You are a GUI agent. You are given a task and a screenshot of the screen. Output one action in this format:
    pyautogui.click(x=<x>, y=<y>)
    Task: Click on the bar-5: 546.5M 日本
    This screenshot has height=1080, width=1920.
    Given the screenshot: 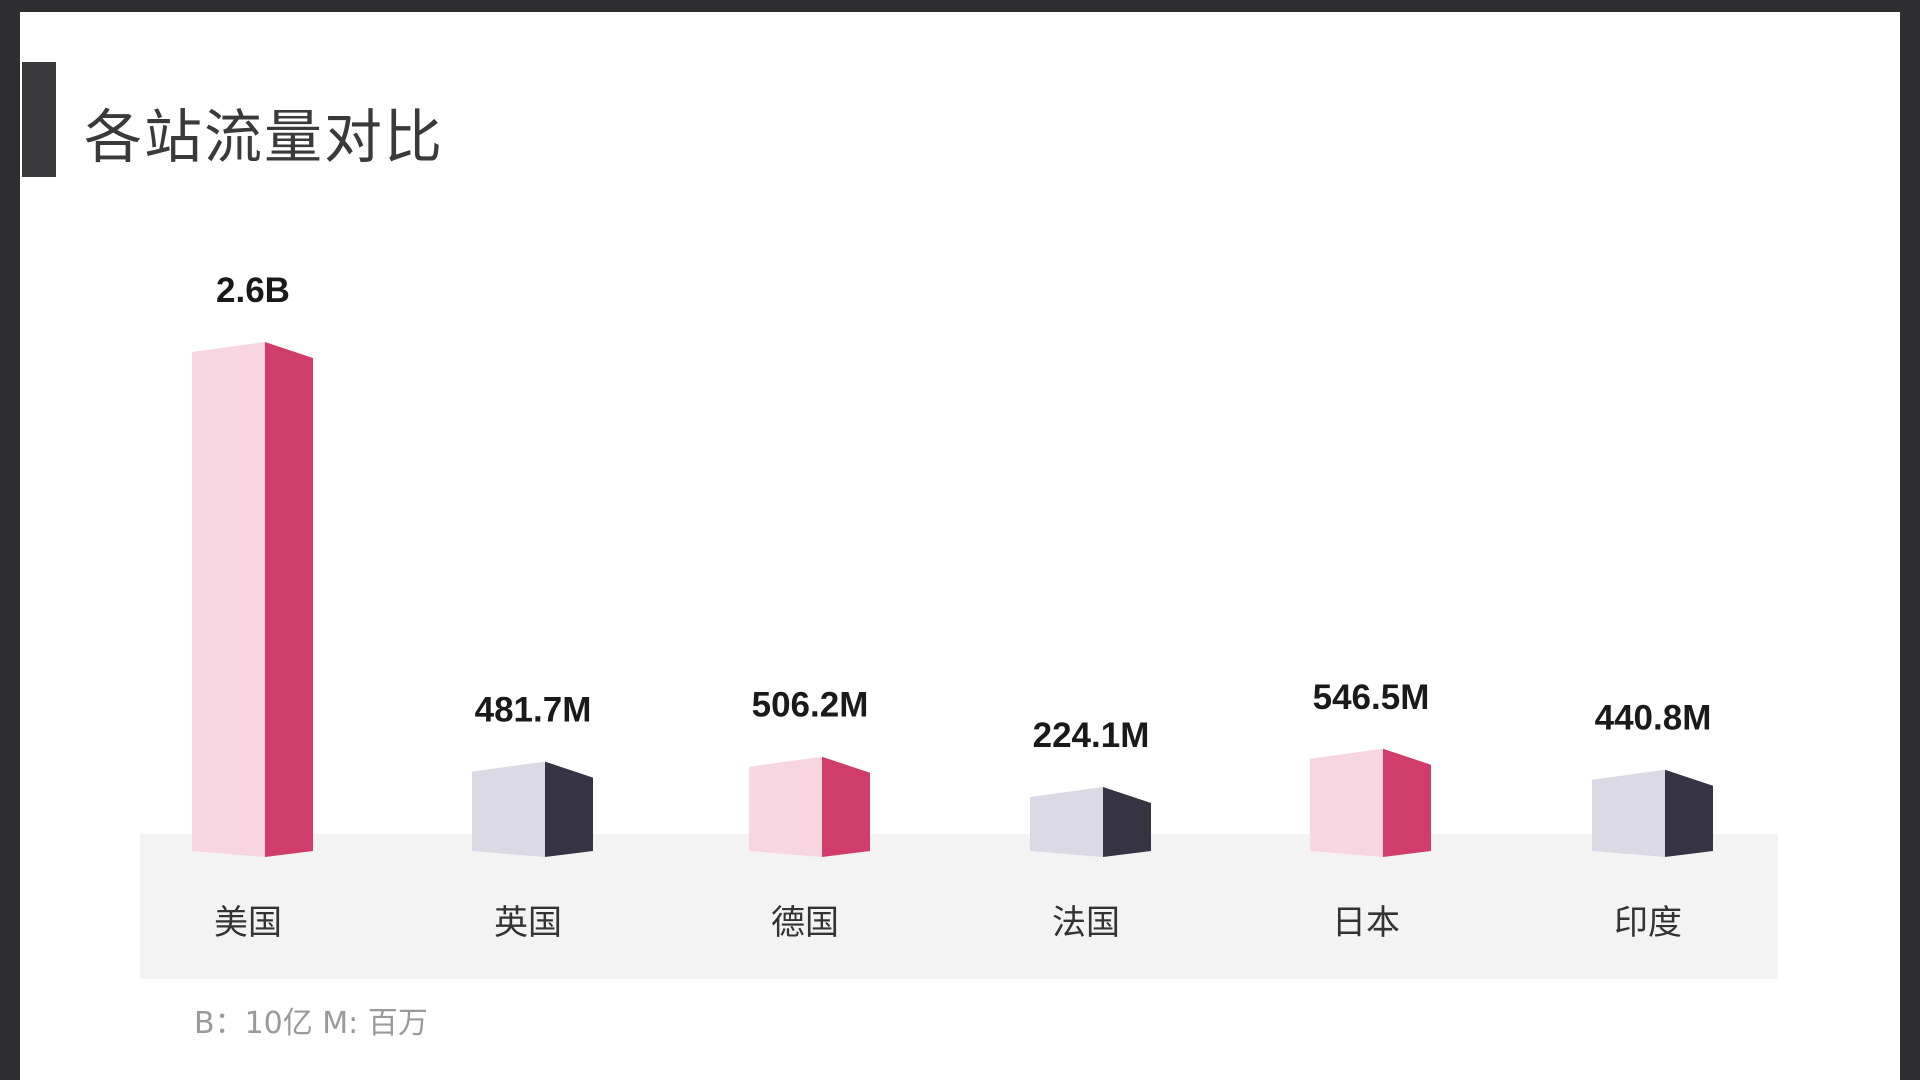 What is the action you would take?
    pyautogui.click(x=1370, y=810)
    